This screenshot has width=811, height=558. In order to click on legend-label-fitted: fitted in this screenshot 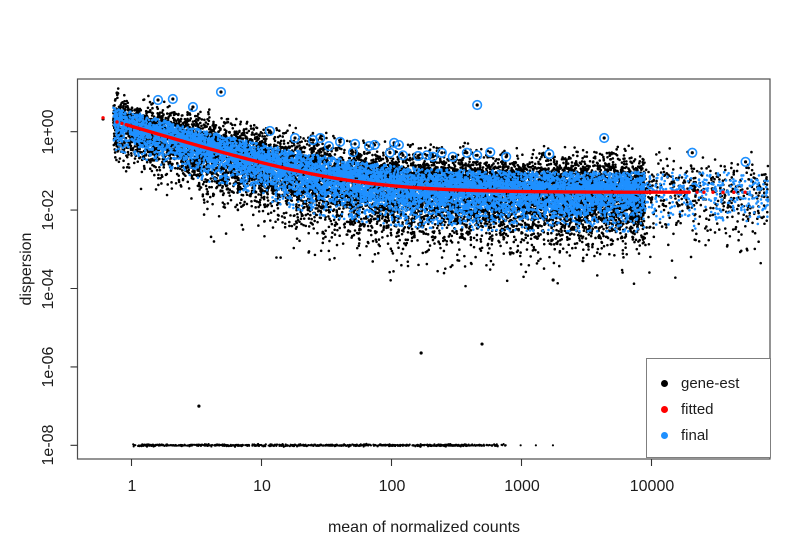, I will do `click(697, 409)`.